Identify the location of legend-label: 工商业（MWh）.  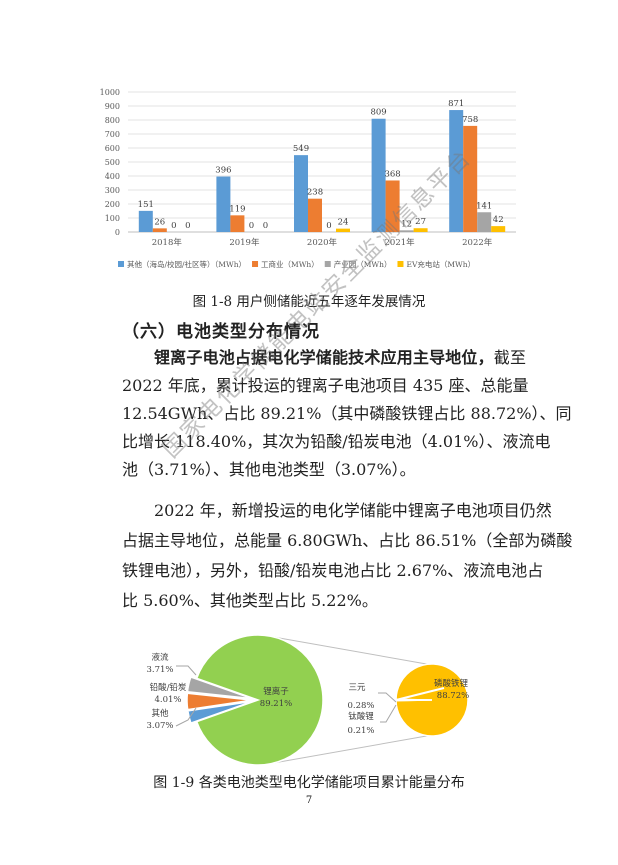
(290, 264).